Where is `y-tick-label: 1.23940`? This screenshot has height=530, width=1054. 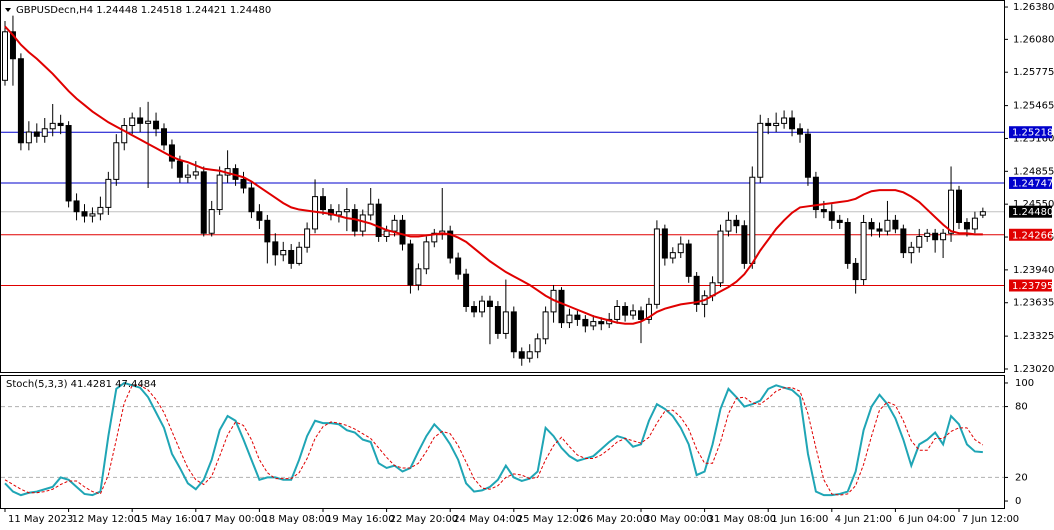
y-tick-label: 1.23940 is located at coordinates (1033, 270).